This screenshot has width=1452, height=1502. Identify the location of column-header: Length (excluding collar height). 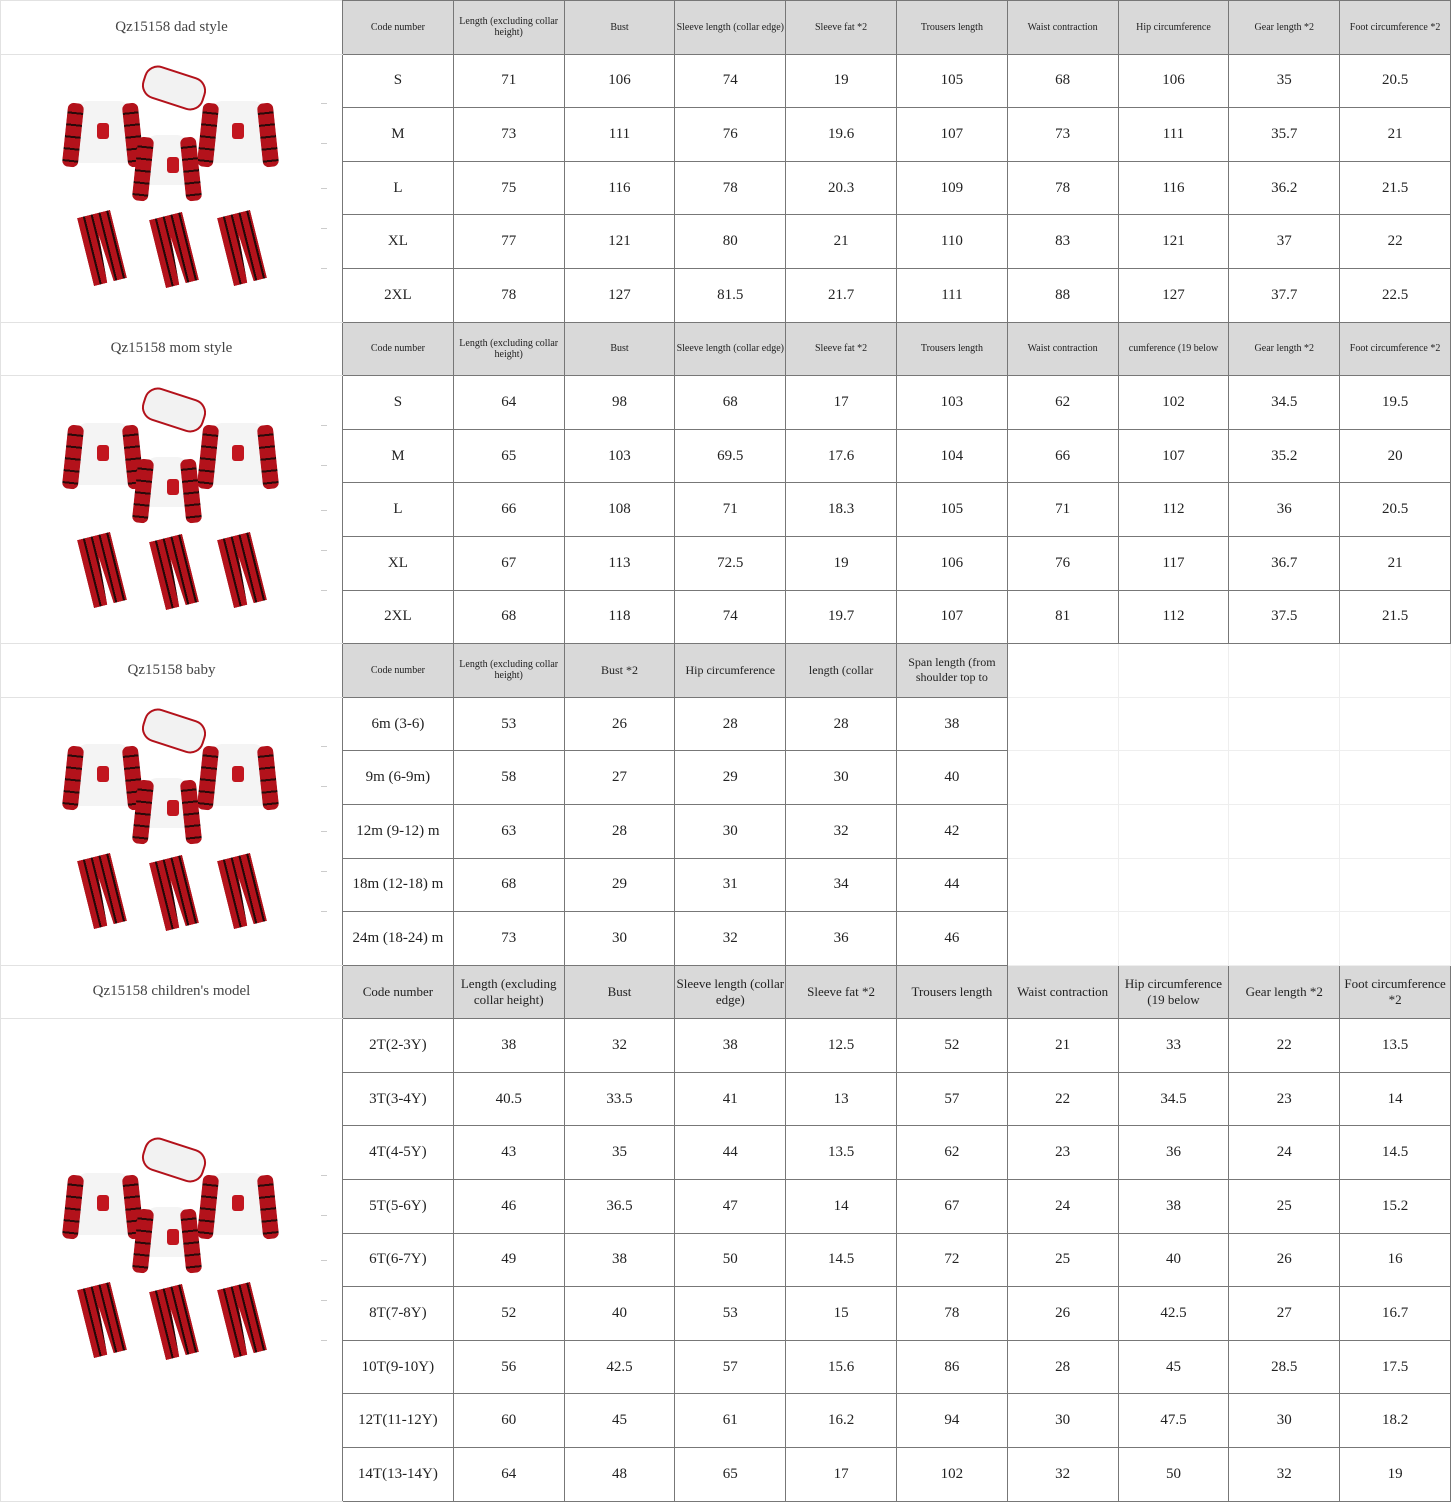
(508, 670).